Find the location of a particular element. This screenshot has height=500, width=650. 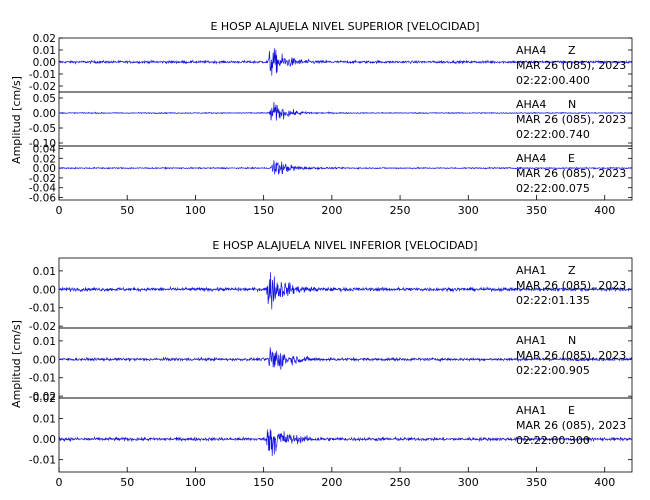

chart-superior-panel-1-ytick-label: 0.00 is located at coordinates (44, 63).